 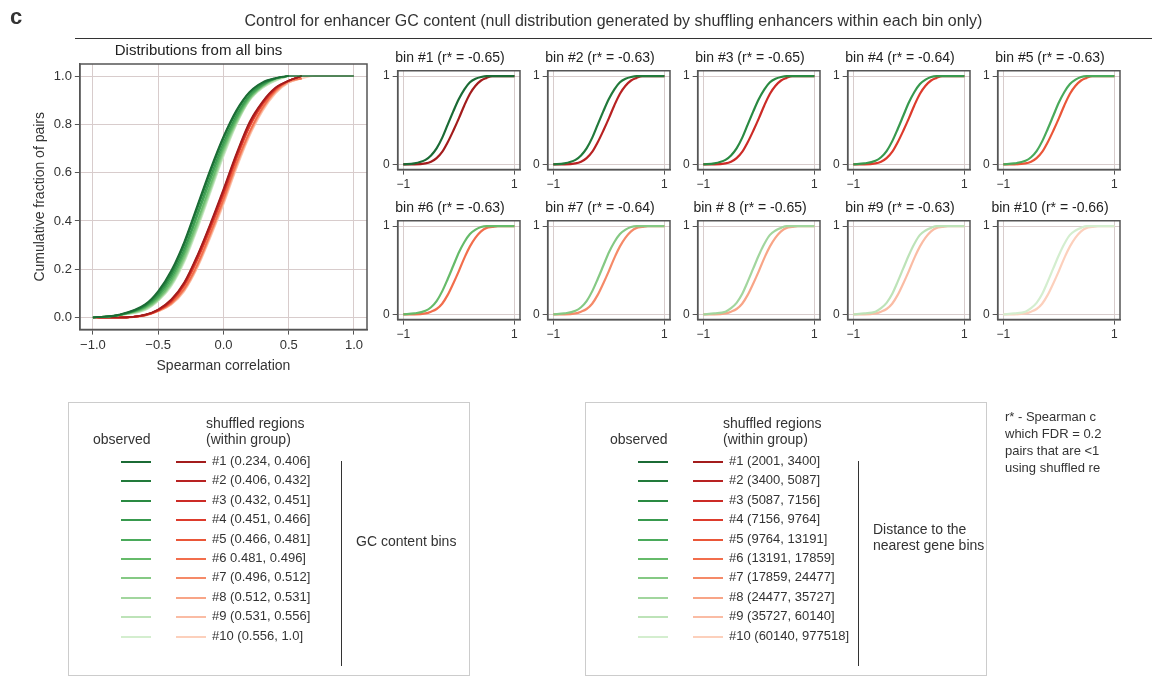 What do you see at coordinates (261, 616) in the screenshot?
I see `legend-label: #9 (0.531, 0.556]` at bounding box center [261, 616].